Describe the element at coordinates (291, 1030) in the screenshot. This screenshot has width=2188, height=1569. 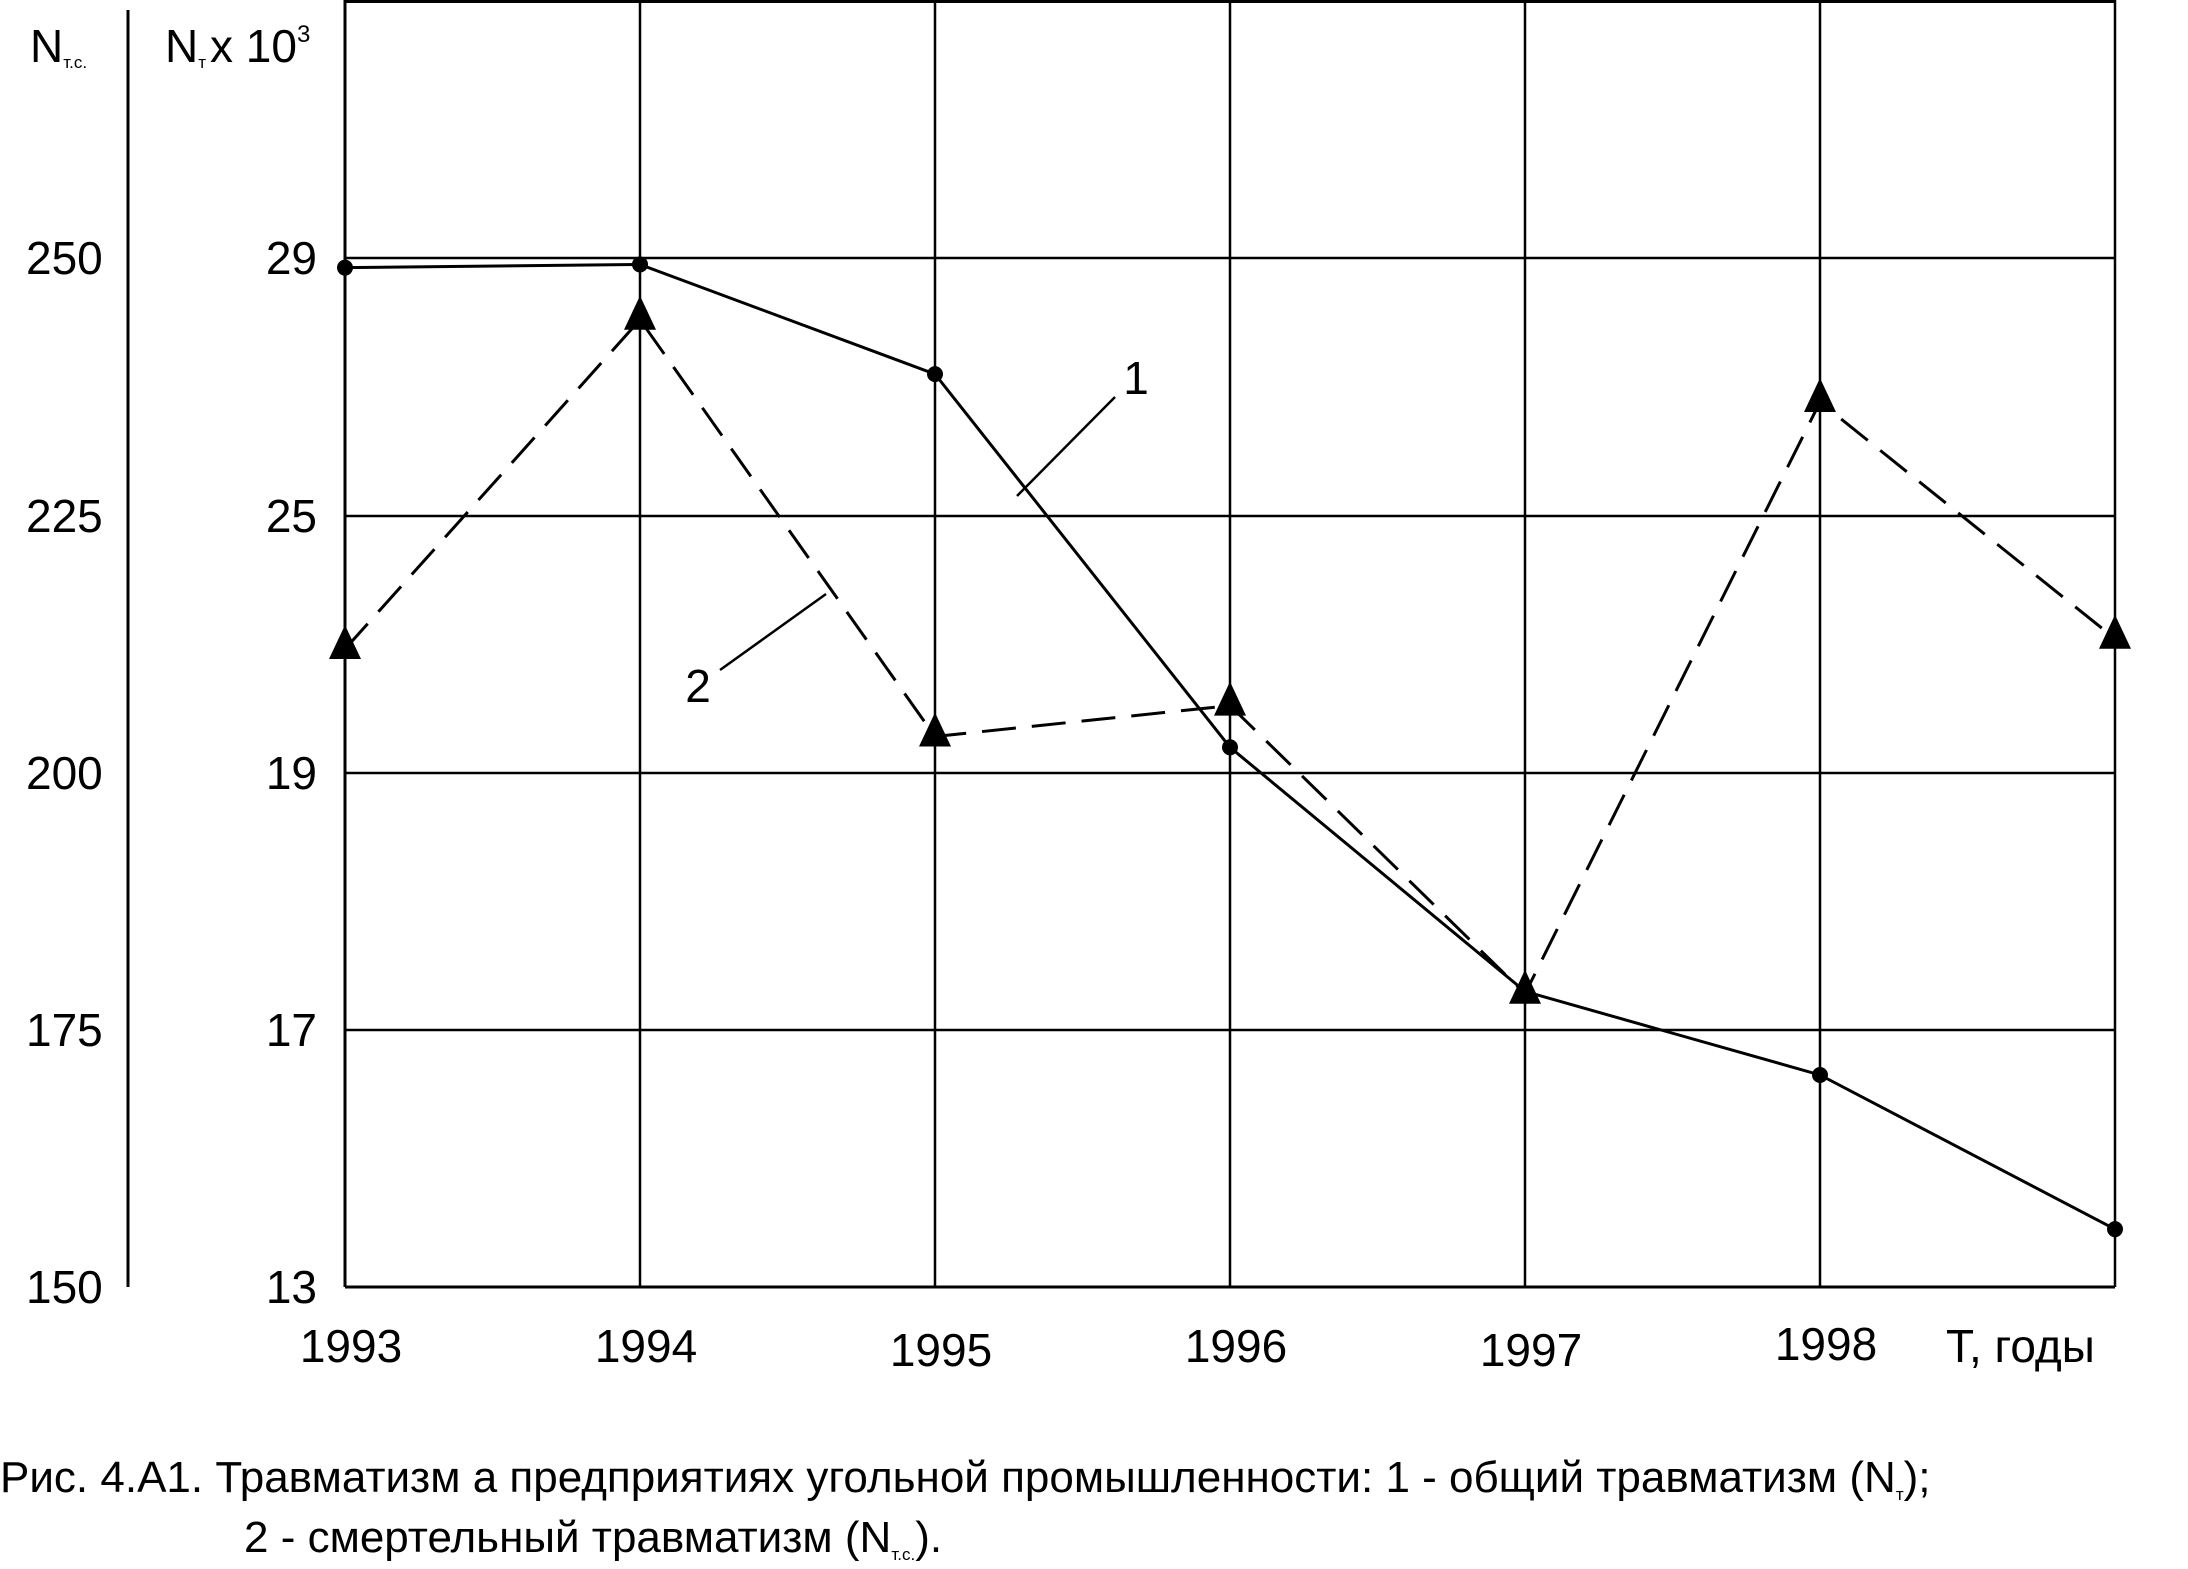
I see `inner-tick-label: 17` at that location.